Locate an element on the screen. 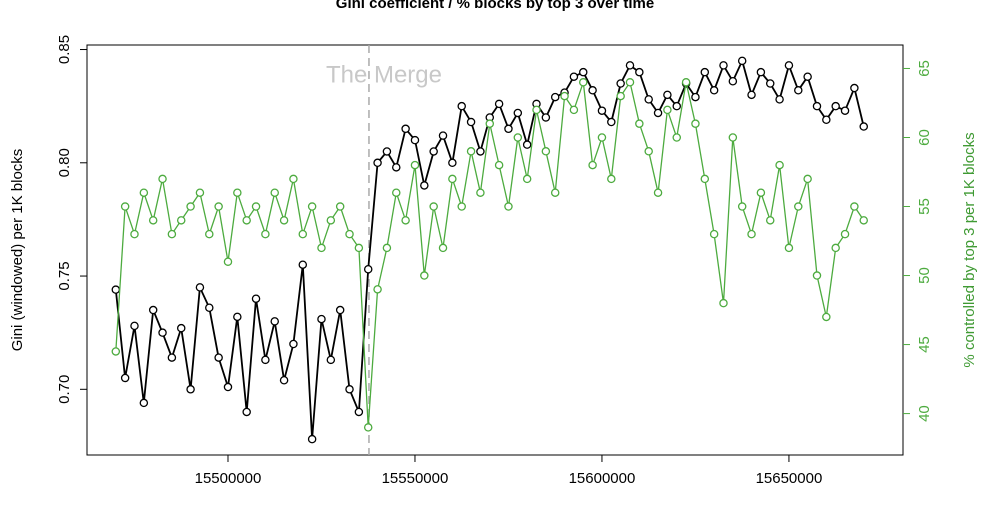 The width and height of the screenshot is (990, 520). x-tick-label: 15500000 is located at coordinates (228, 478).